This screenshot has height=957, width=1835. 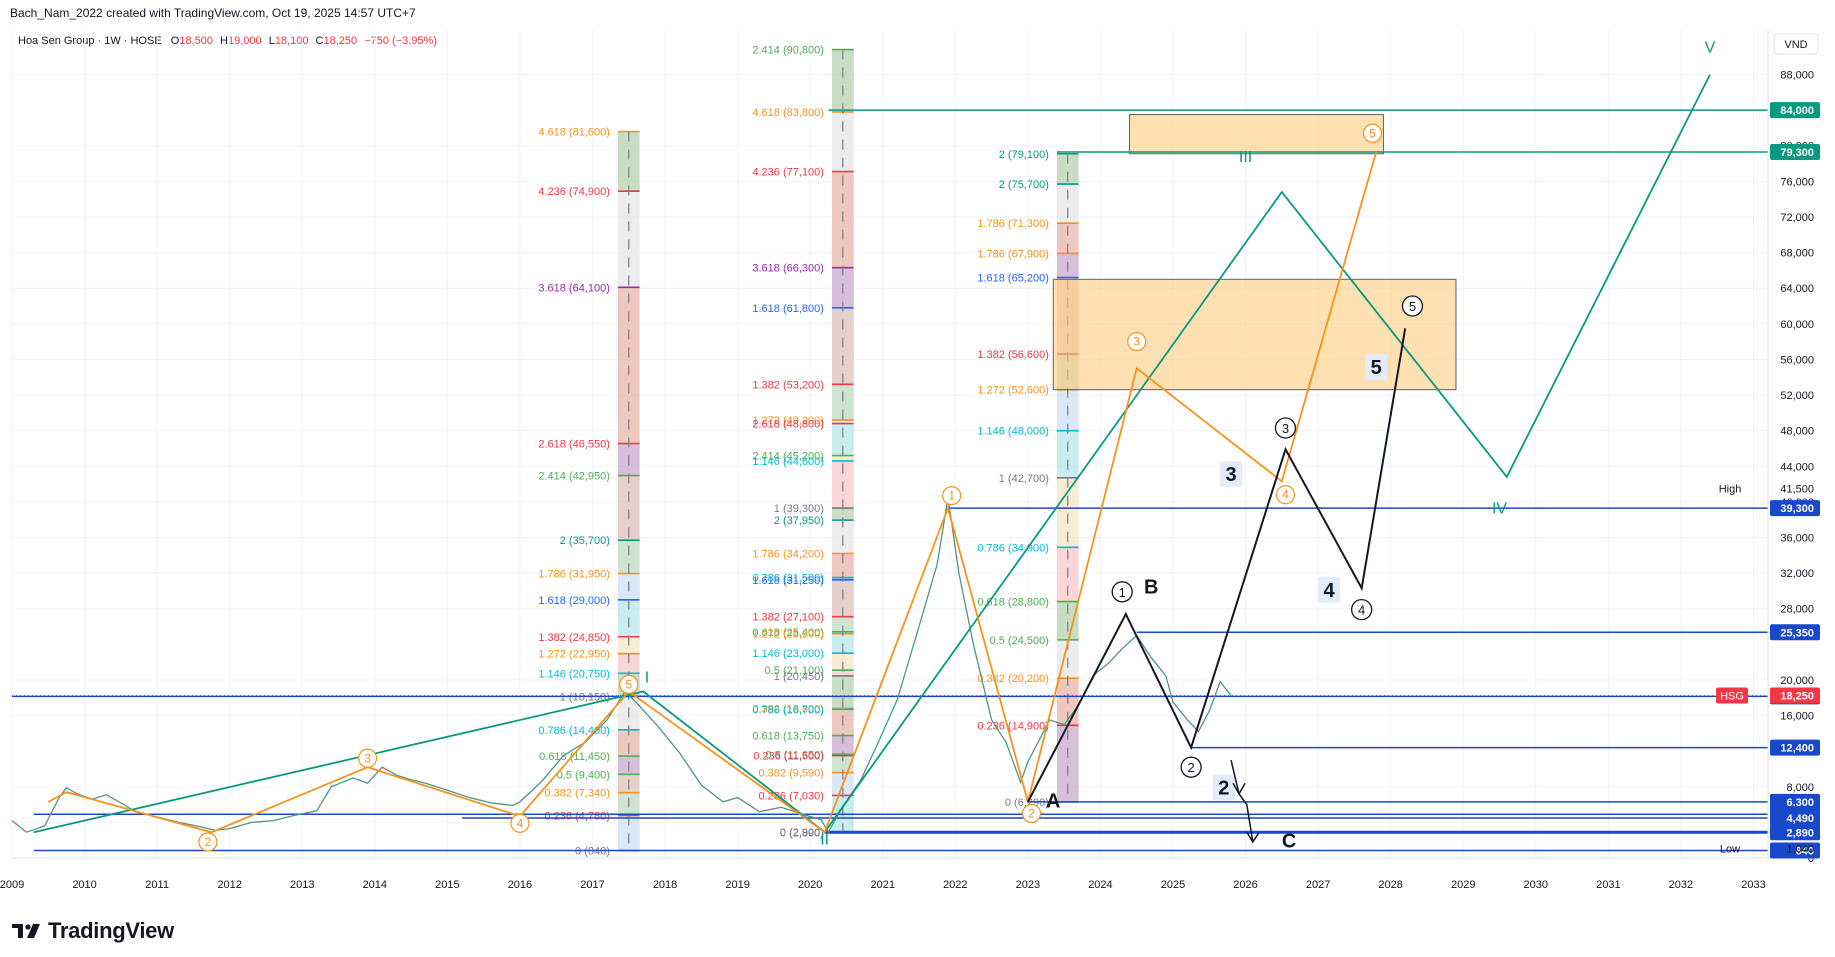 What do you see at coordinates (788, 51) in the screenshot?
I see `fib-level-label: 2.414 (90,800)` at bounding box center [788, 51].